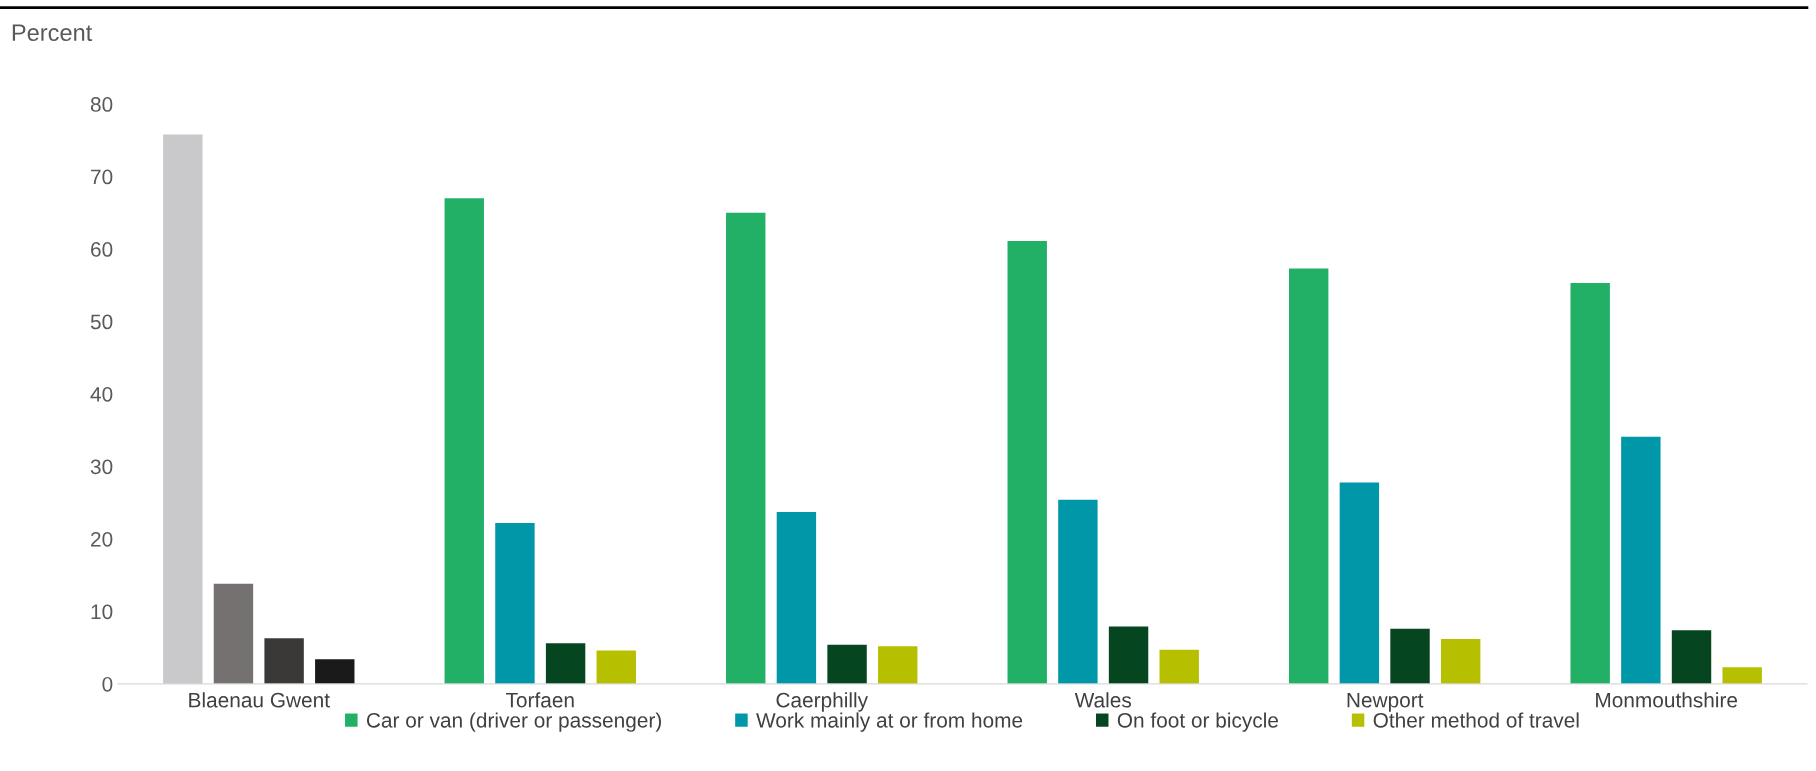 This screenshot has width=1816, height=771. What do you see at coordinates (102, 177) in the screenshot?
I see `y-tick-label: 70` at bounding box center [102, 177].